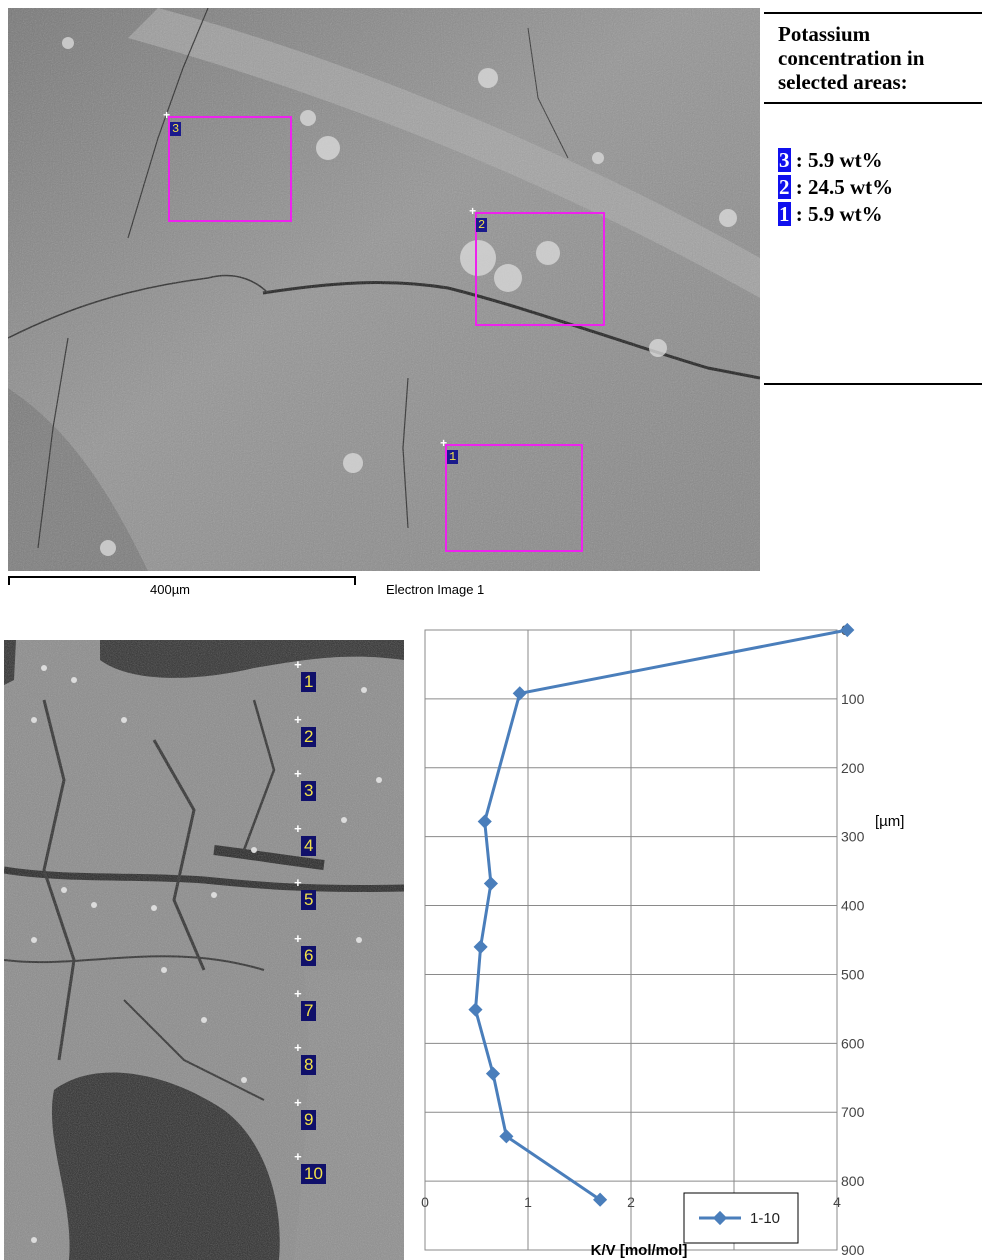  Describe the element at coordinates (170, 589) in the screenshot. I see `scale-label: 400µm` at that location.